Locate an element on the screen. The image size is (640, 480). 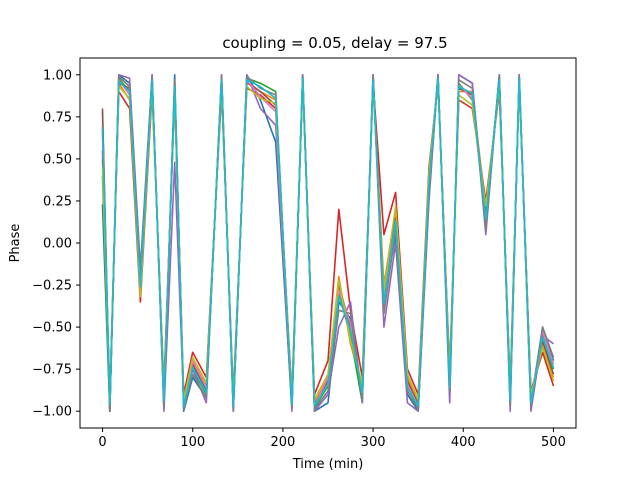
x-tick-label: 400 is located at coordinates (463, 442).